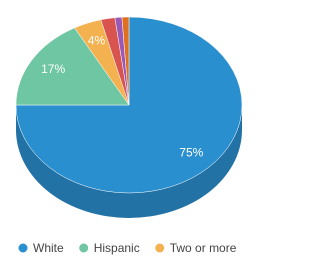  What do you see at coordinates (203, 248) in the screenshot?
I see `legend-label: Two or more` at bounding box center [203, 248].